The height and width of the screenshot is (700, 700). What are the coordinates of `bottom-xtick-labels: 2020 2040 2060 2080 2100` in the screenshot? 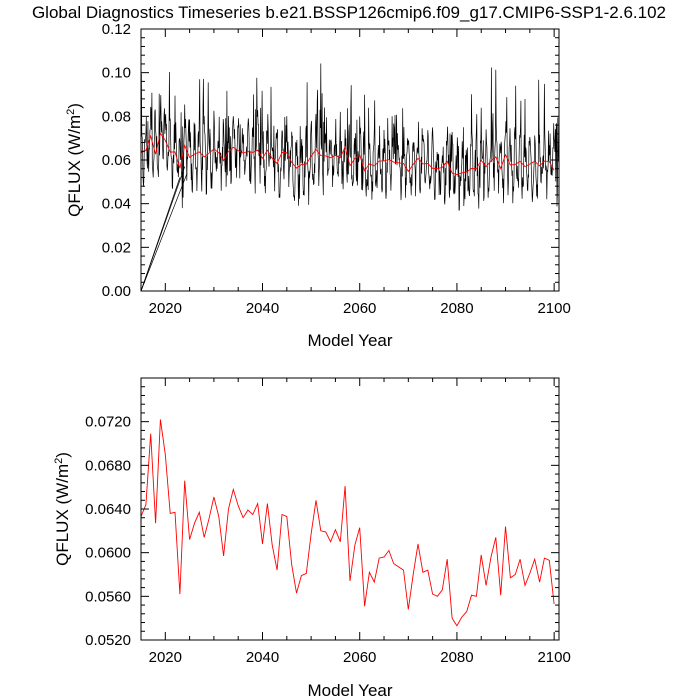 It's located at (360, 657).